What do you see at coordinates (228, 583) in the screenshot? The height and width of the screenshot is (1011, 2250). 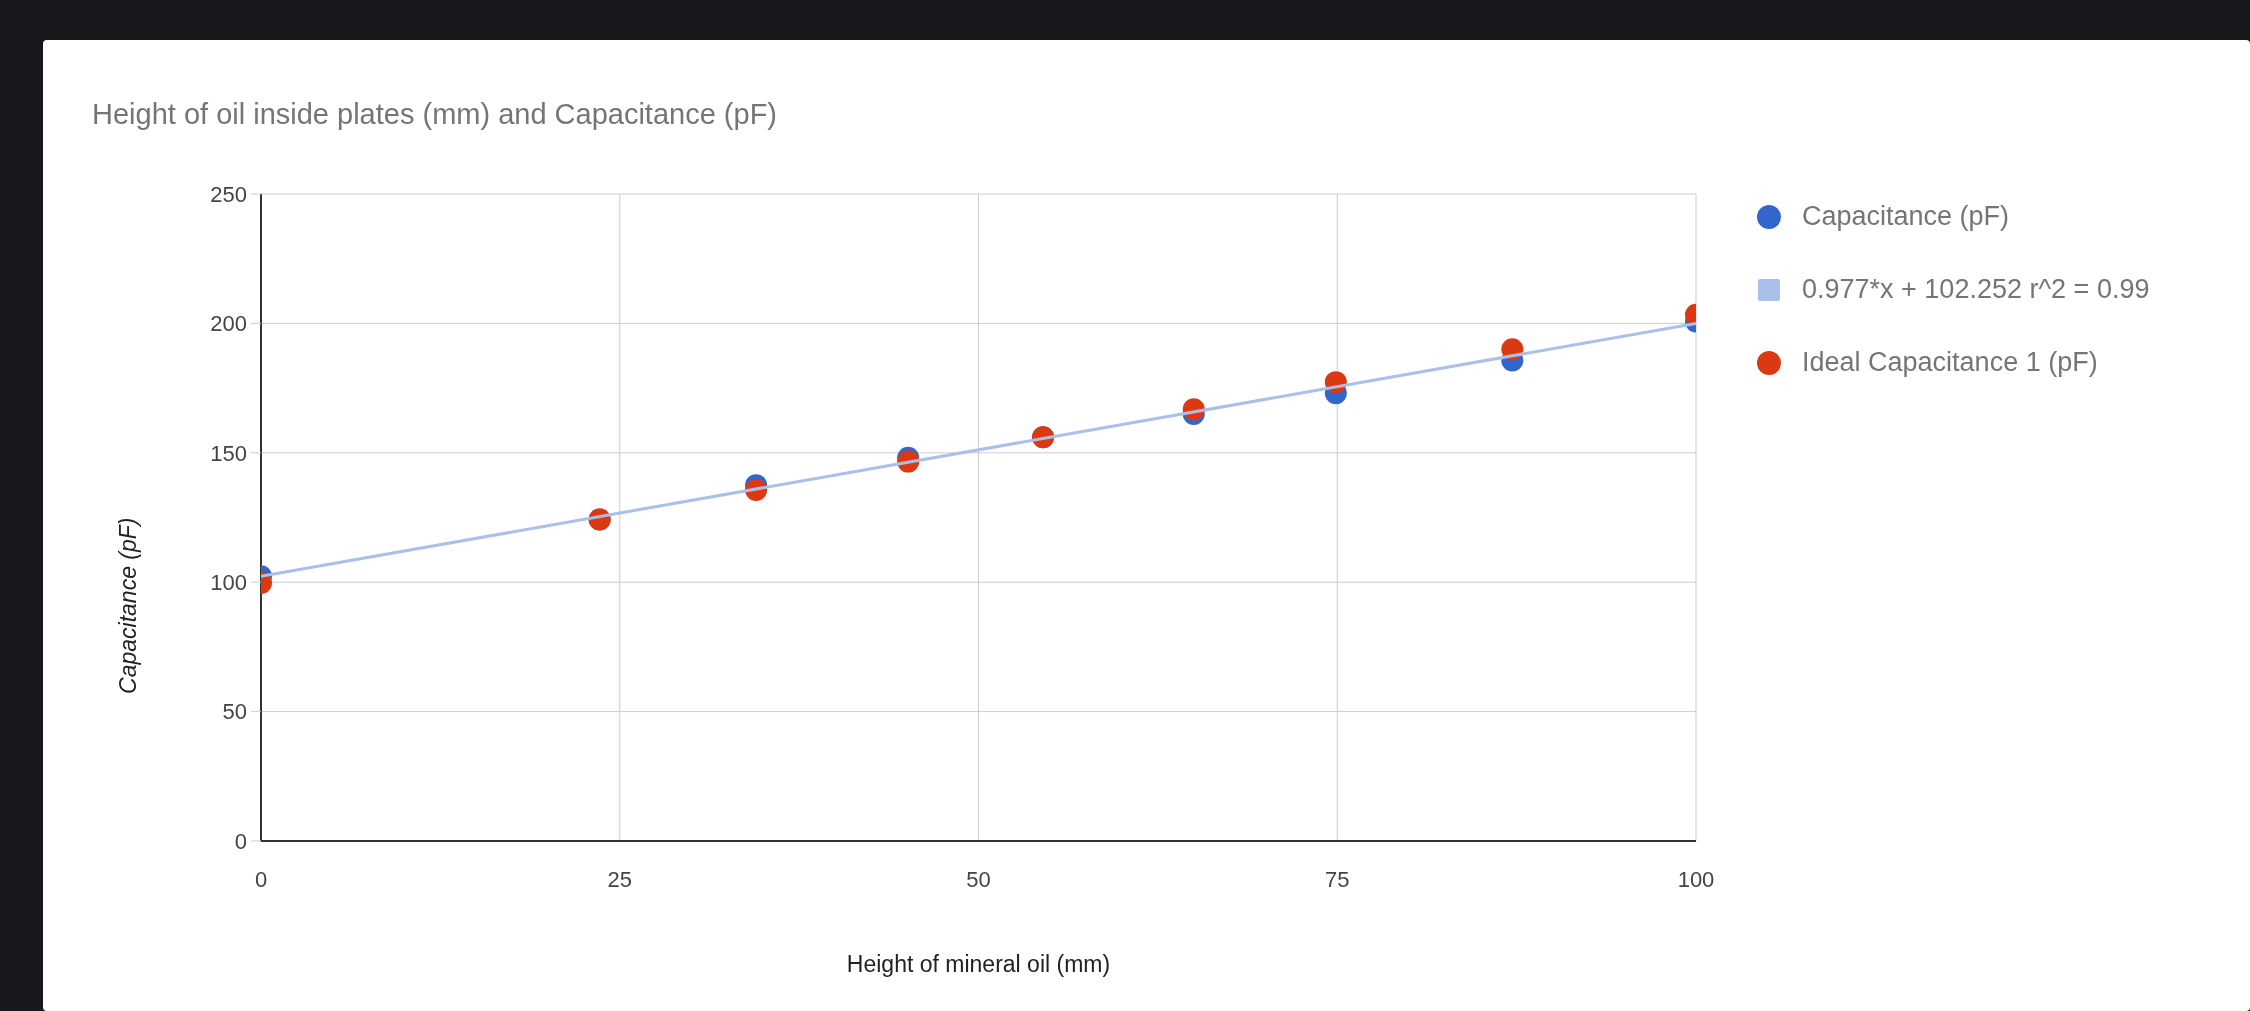 I see `y-tick-label: 100` at bounding box center [228, 583].